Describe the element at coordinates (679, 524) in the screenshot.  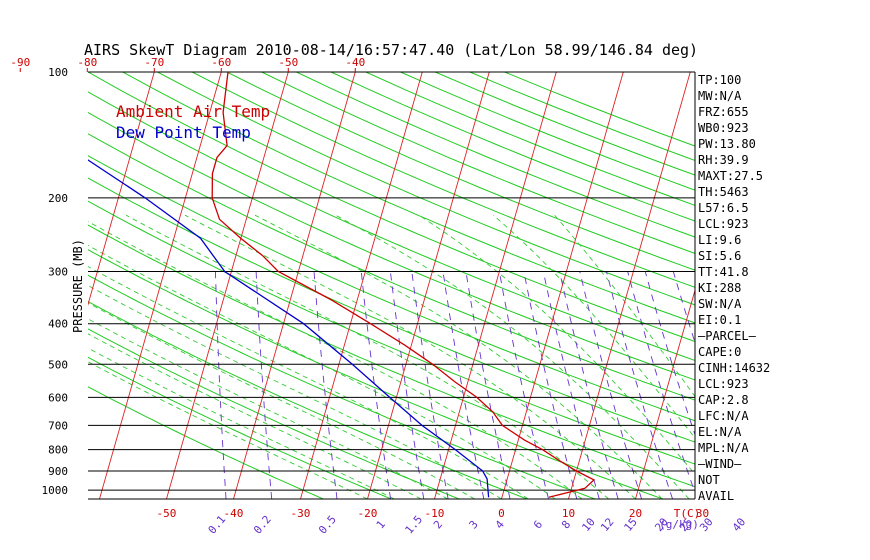
I see `mixing-ratio-unit-label: (g/kg)` at that location.